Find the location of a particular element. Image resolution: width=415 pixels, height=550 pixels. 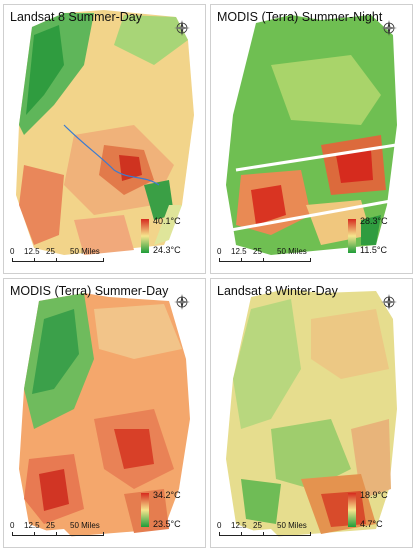

legend-min-label: 11.5°C is located at coordinates (373, 250).